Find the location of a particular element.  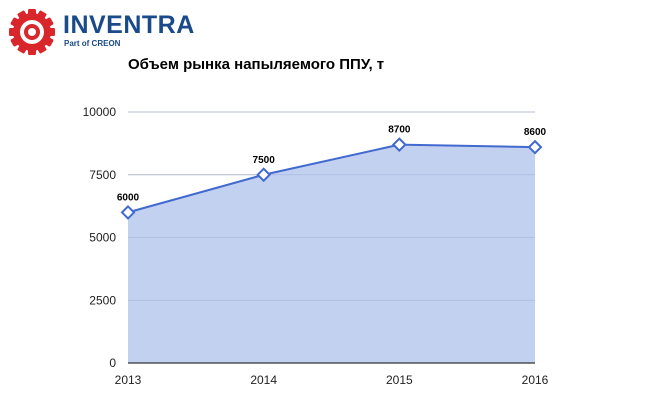

y-tick-labels: 0 2500 5000 7500 10000 is located at coordinates (100, 237).